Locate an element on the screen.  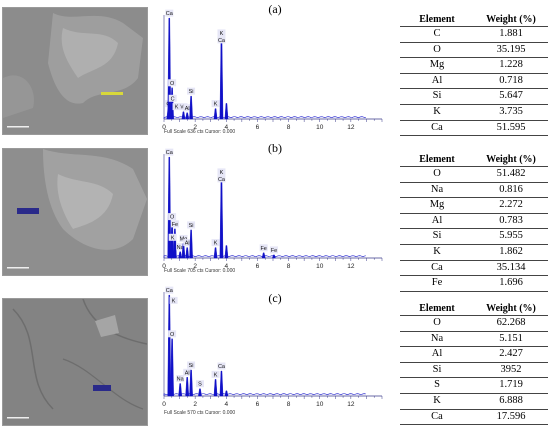
spectrum-caption-c: Full Scale 570 cts Cursor: 0.000 is located at coordinates (200, 413).